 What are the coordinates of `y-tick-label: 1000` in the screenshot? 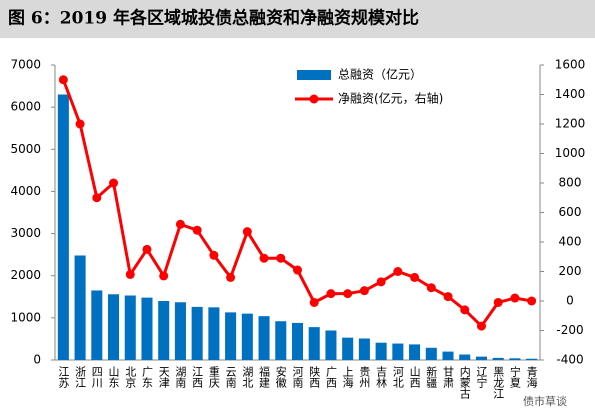 It's located at (25, 317).